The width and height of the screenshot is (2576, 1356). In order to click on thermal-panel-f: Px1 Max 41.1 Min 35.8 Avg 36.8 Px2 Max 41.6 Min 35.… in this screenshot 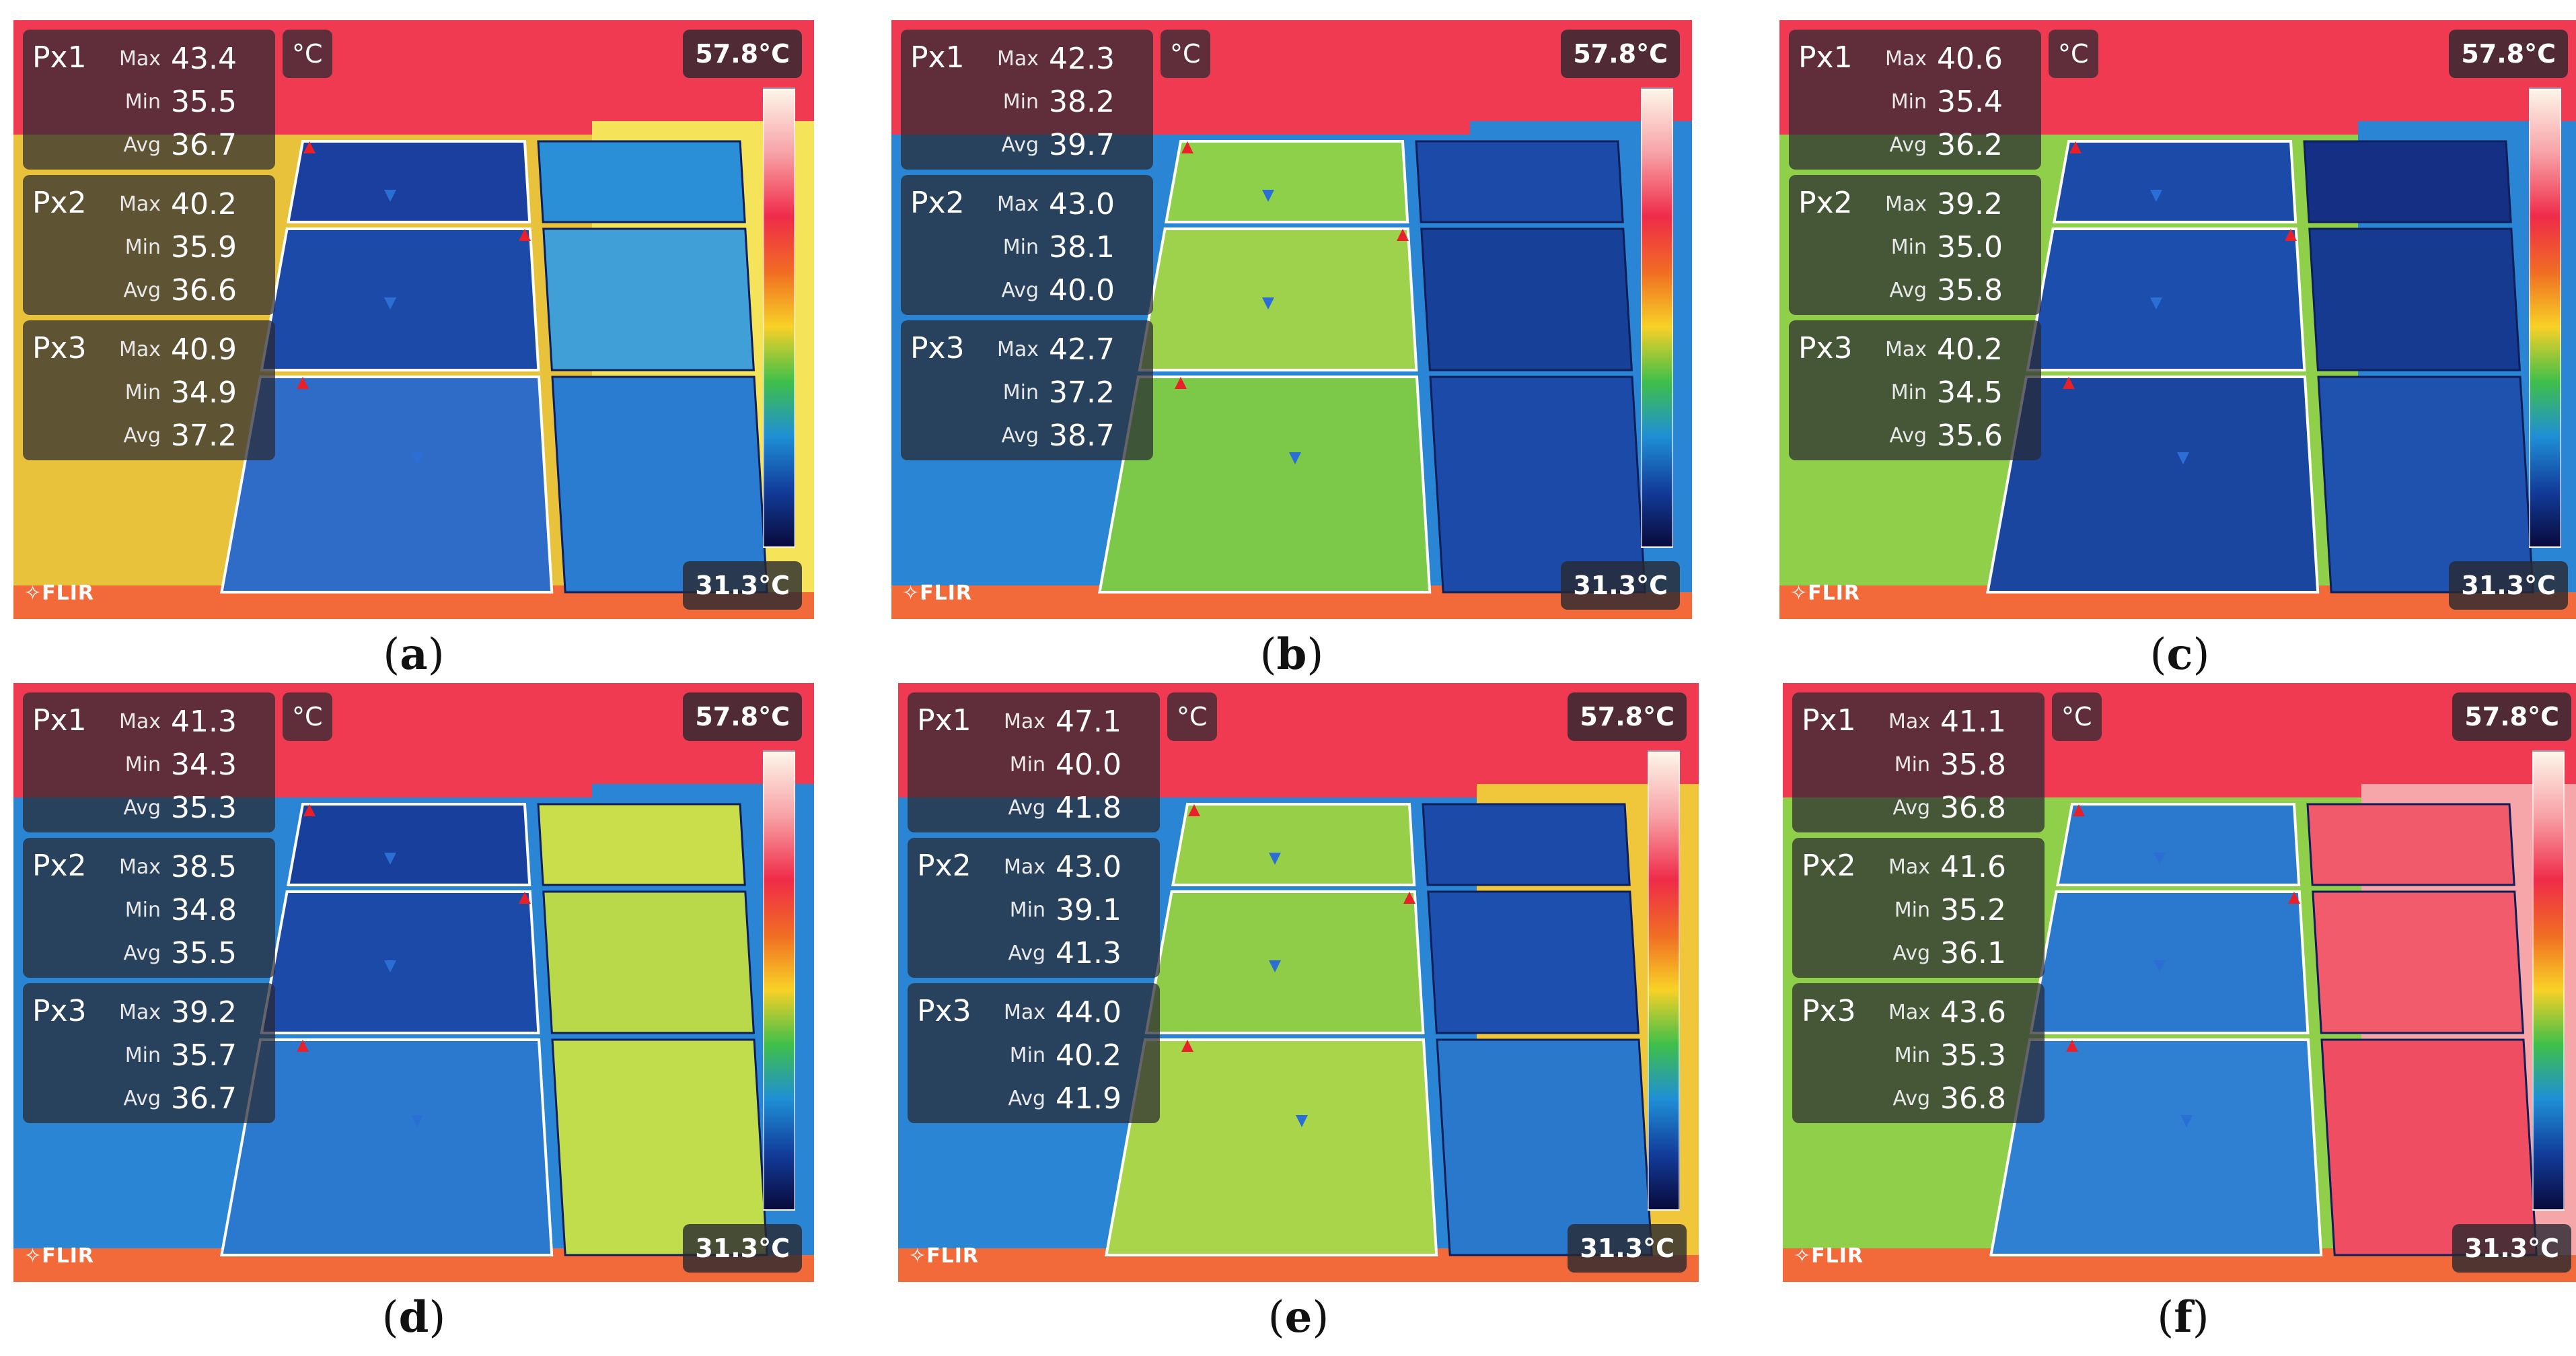, I will do `click(2179, 1013)`.